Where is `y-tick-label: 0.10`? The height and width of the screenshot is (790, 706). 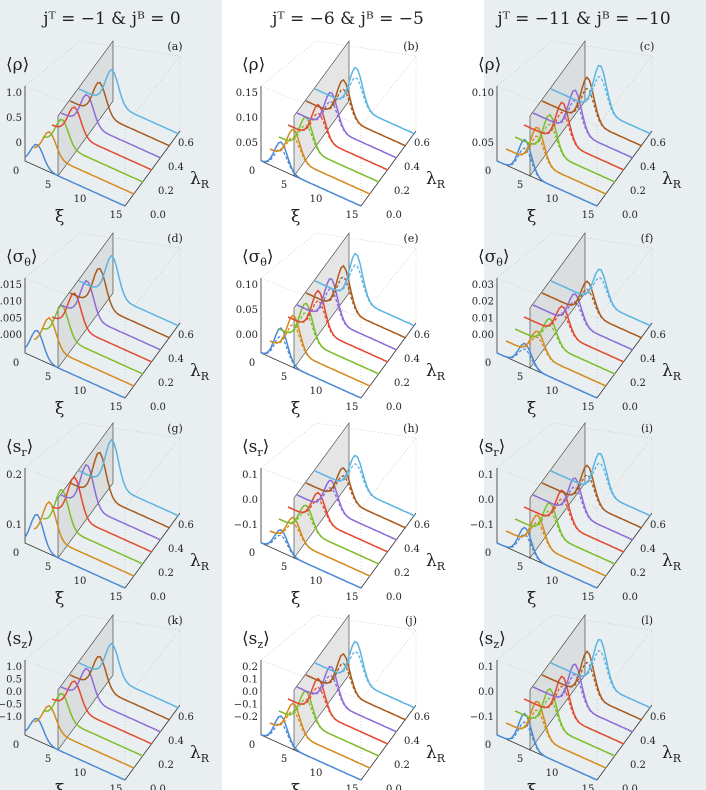
y-tick-label: 0.10 is located at coordinates (247, 285).